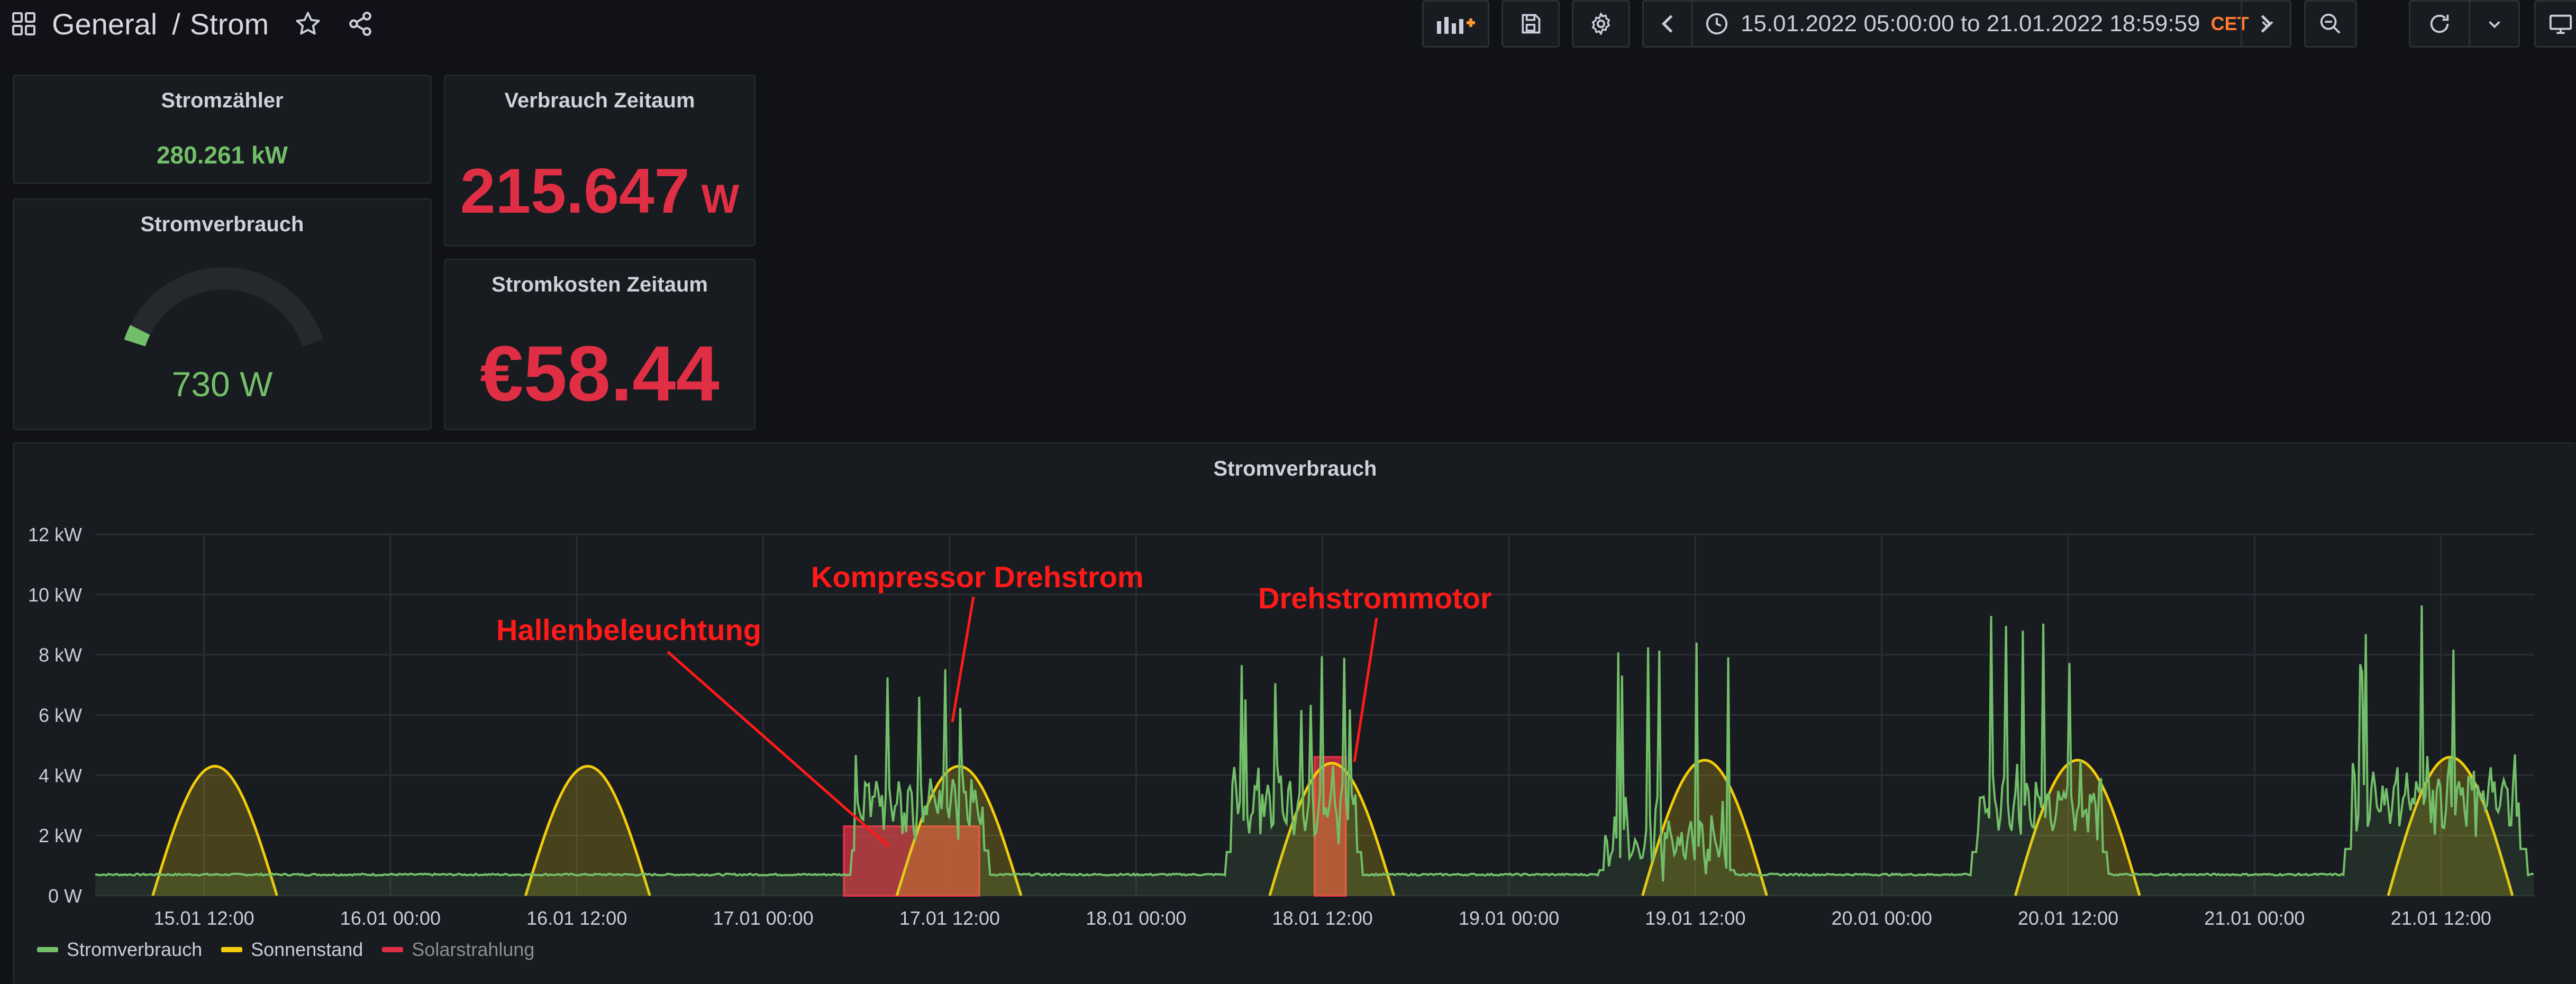  Describe the element at coordinates (229, 24) in the screenshot. I see `dashboard-title: Strom` at that location.